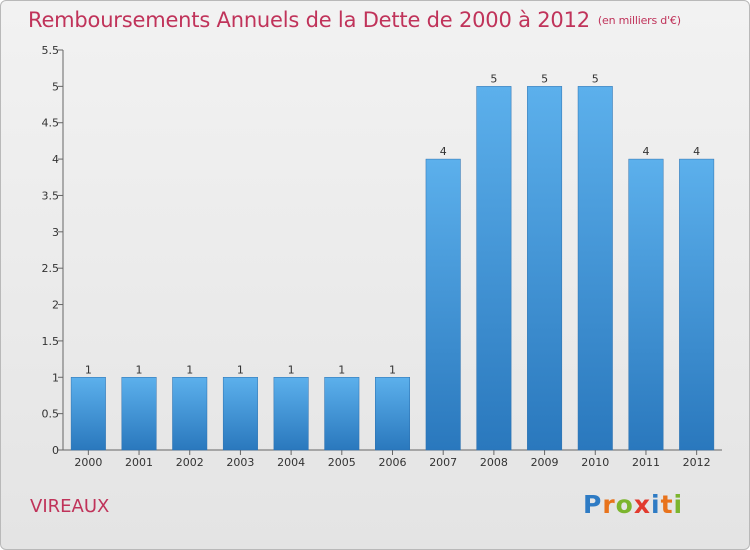  I want to click on x-tick-label: 2009, so click(545, 462).